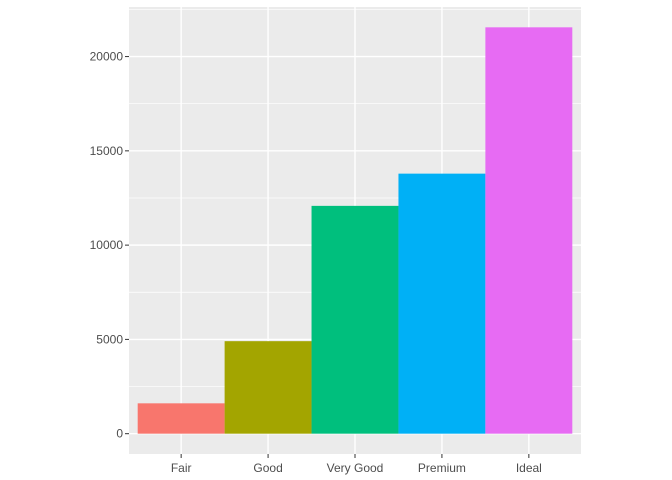  I want to click on x-axis: Fair Good Very Good Premium Ideal, so click(356, 464).